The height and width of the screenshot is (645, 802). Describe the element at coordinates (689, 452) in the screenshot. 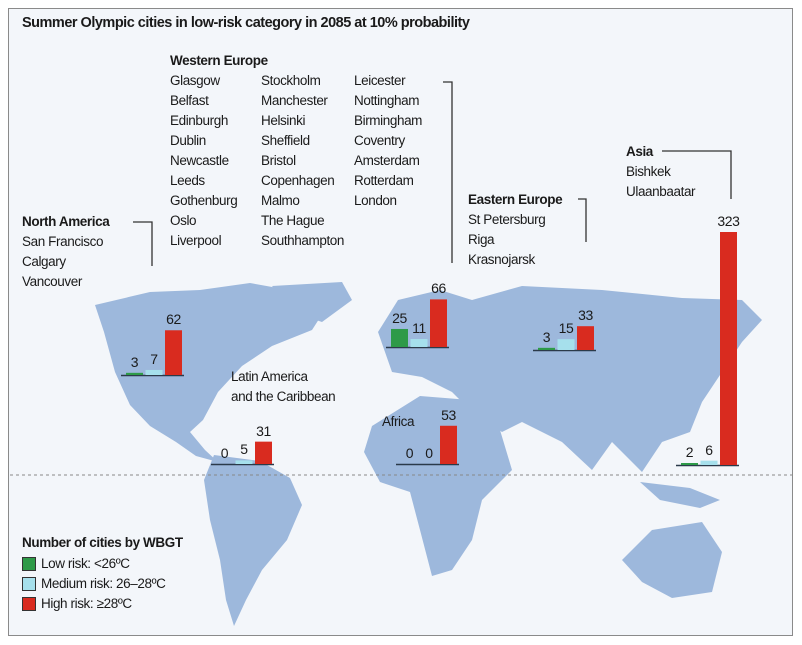

I see `data-label-asia-low: 2` at that location.